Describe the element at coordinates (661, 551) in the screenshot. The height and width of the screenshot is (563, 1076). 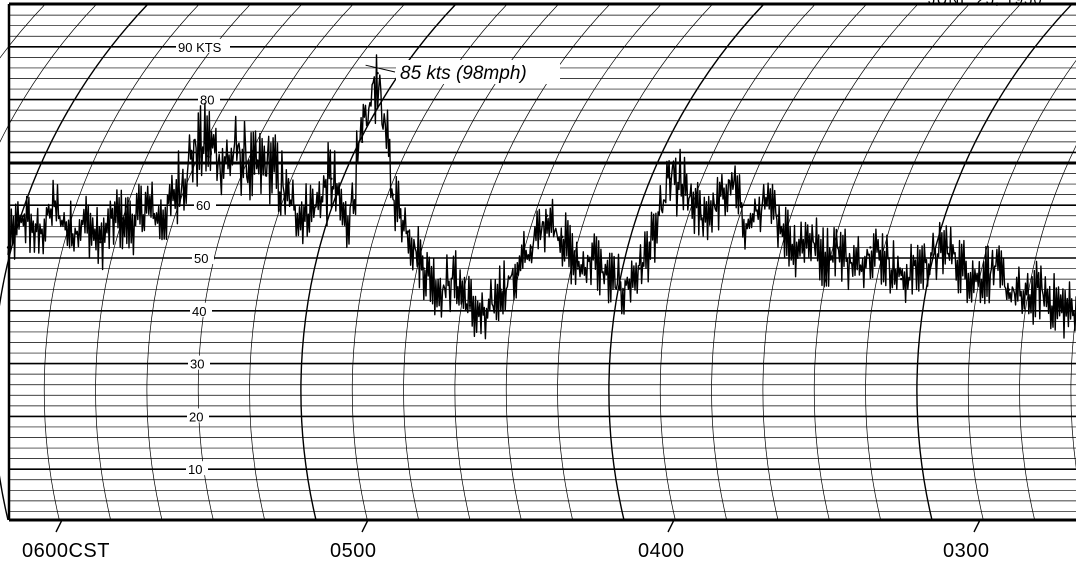
I see `x-tick-label-0400: 0400` at that location.